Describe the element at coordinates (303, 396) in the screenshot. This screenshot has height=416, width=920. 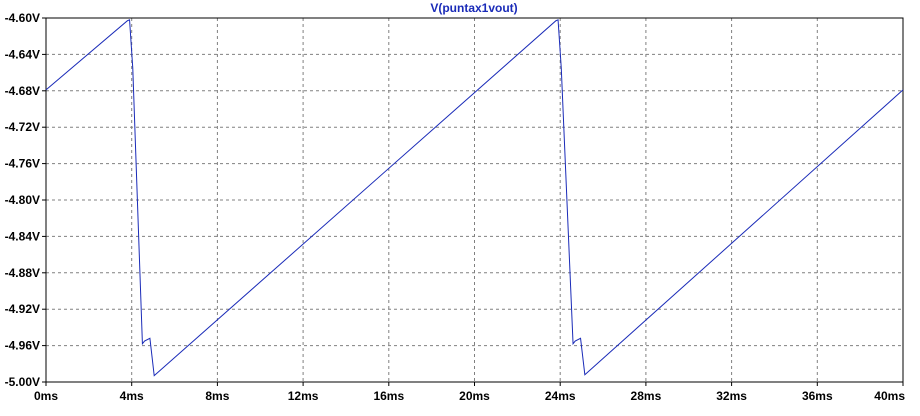
I see `x-tick-label: 12ms` at that location.